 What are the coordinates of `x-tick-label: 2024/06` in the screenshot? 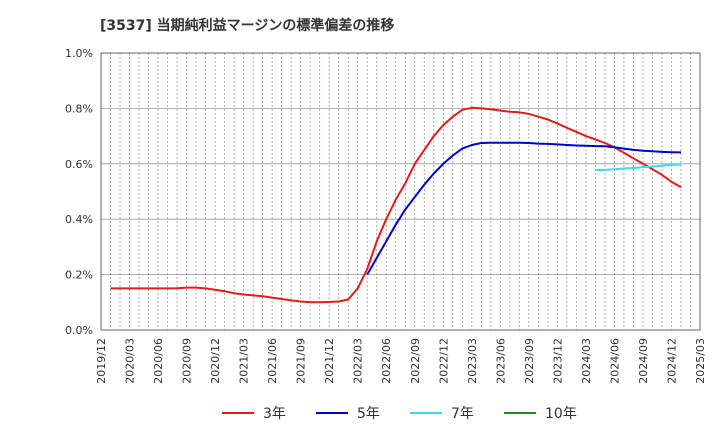 It's located at (614, 361).